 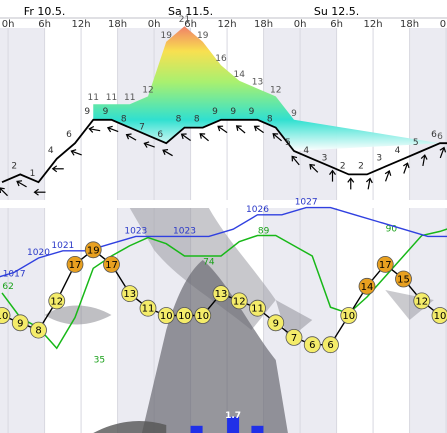 What do you see at coordinates (135, 231) in the screenshot?
I see `pressure-label: 1023` at bounding box center [135, 231].